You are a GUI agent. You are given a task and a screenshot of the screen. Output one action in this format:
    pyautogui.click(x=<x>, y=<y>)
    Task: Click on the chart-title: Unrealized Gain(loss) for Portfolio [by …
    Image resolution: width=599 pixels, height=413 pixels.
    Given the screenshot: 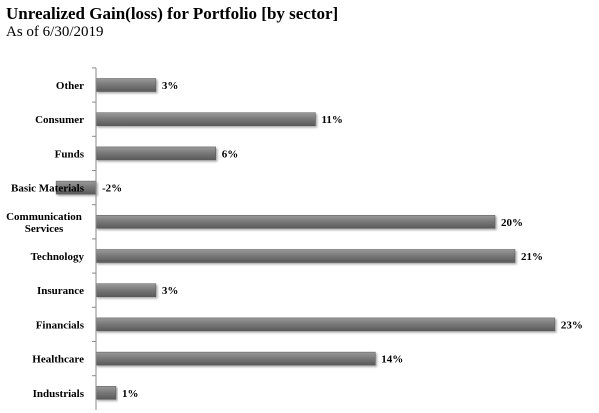 What is the action you would take?
    pyautogui.click(x=172, y=13)
    